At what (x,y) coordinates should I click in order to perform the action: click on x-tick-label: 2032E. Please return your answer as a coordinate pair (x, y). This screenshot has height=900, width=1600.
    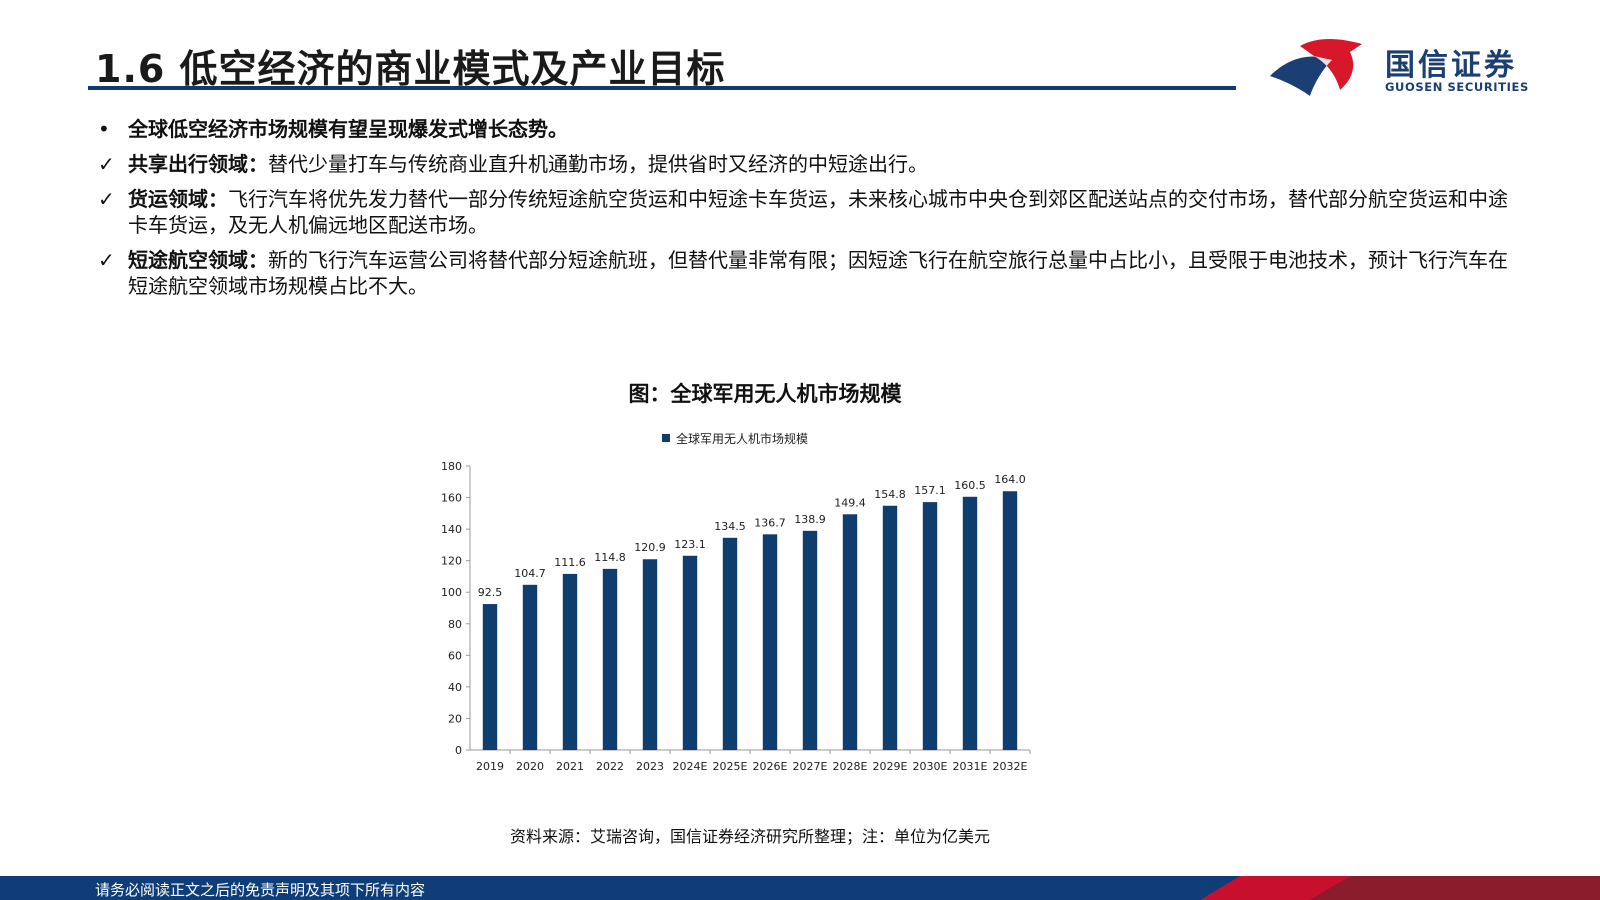
    Looking at the image, I should click on (1010, 766).